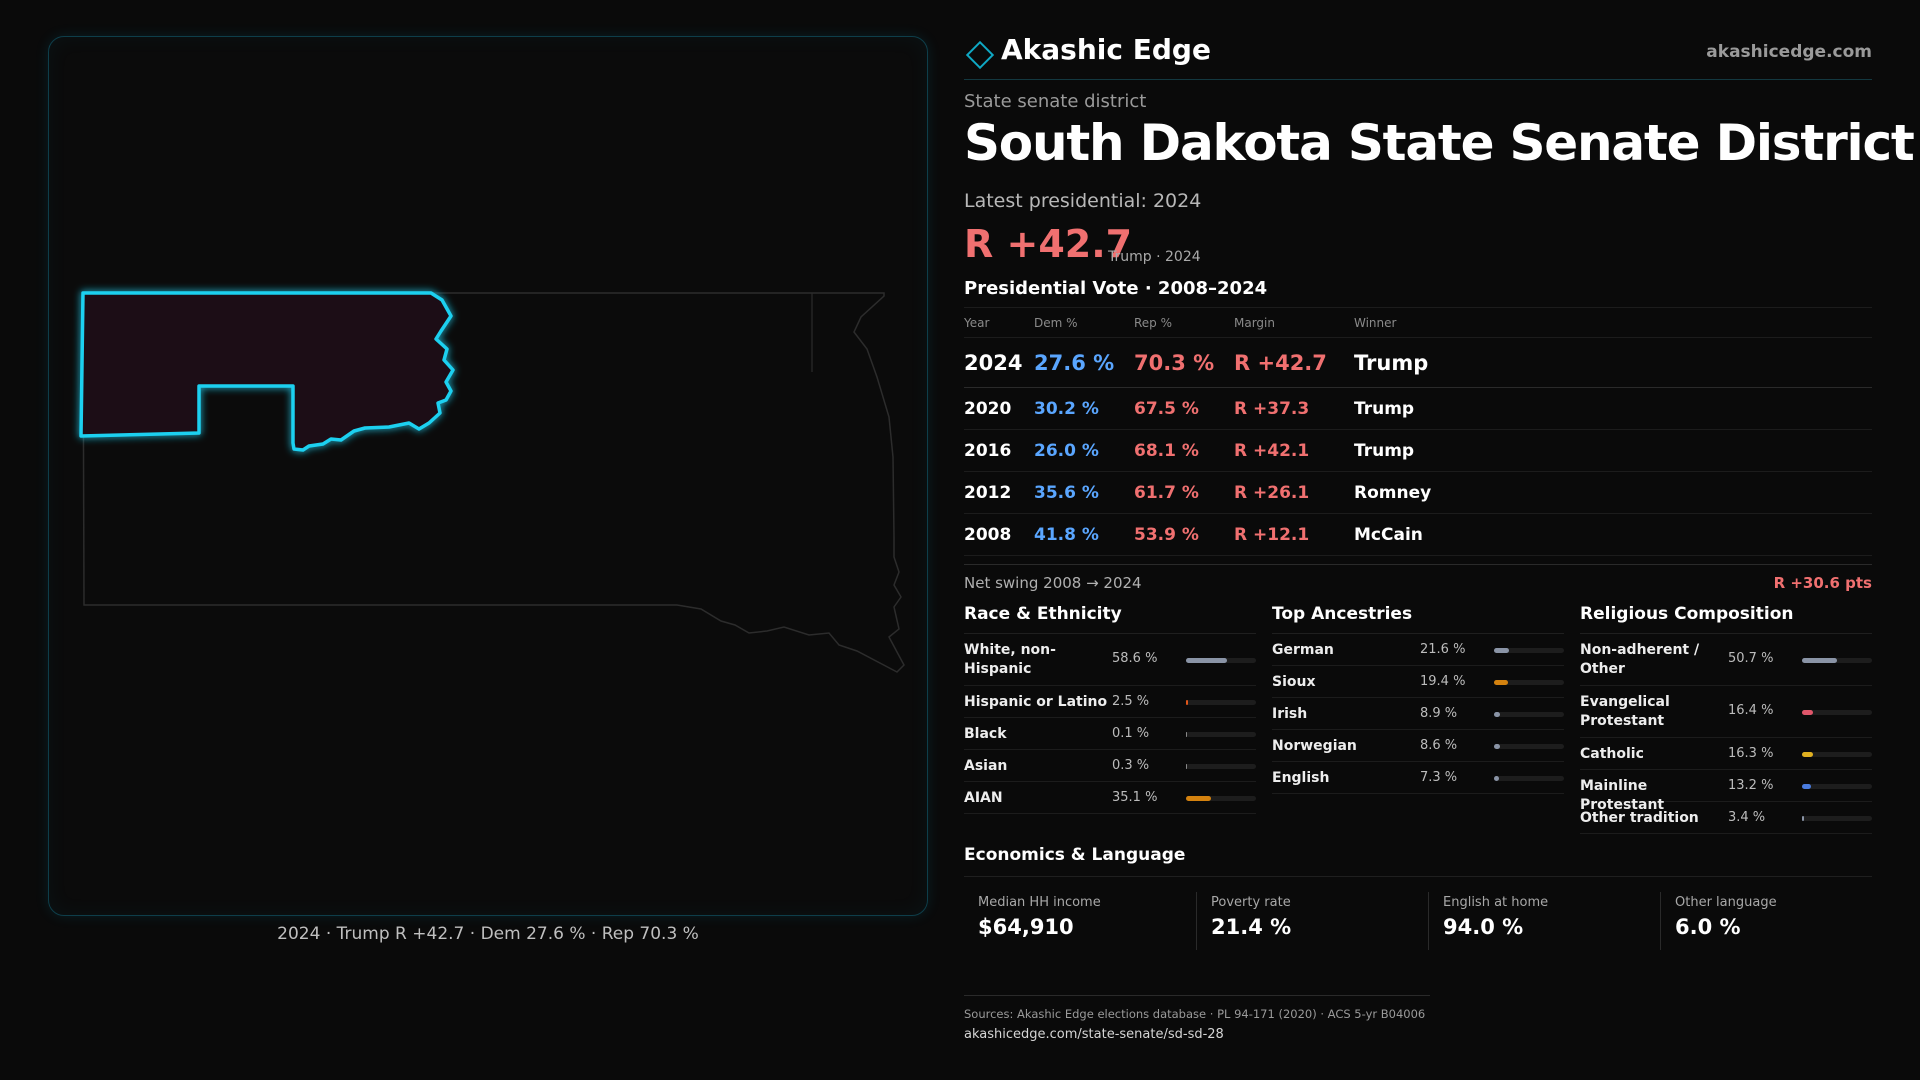 The width and height of the screenshot is (1920, 1080). I want to click on section-title: Religious Composition, so click(1726, 618).